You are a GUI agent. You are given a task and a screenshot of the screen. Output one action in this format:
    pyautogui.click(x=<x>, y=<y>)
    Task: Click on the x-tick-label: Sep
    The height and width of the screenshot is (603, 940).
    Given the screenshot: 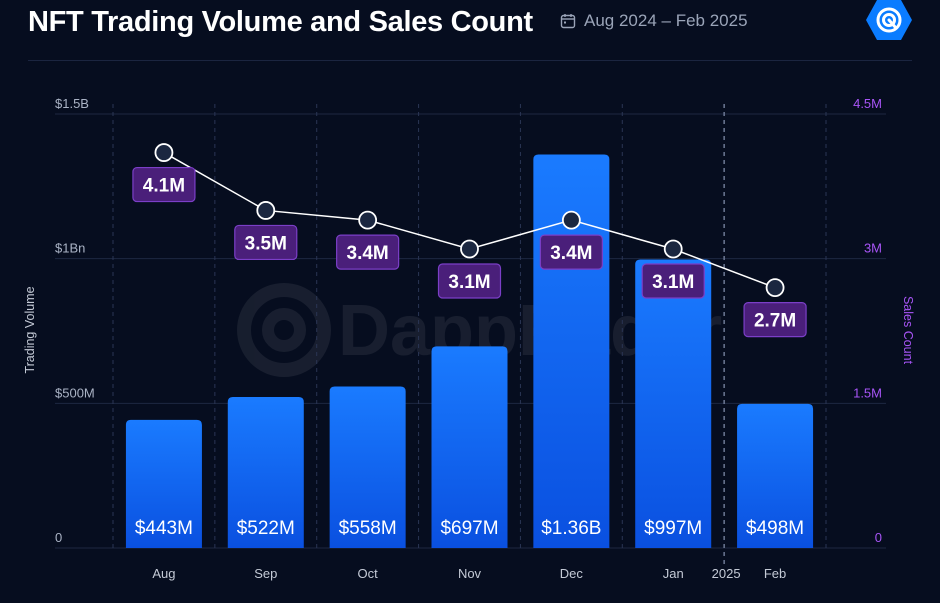 What is the action you would take?
    pyautogui.click(x=265, y=573)
    